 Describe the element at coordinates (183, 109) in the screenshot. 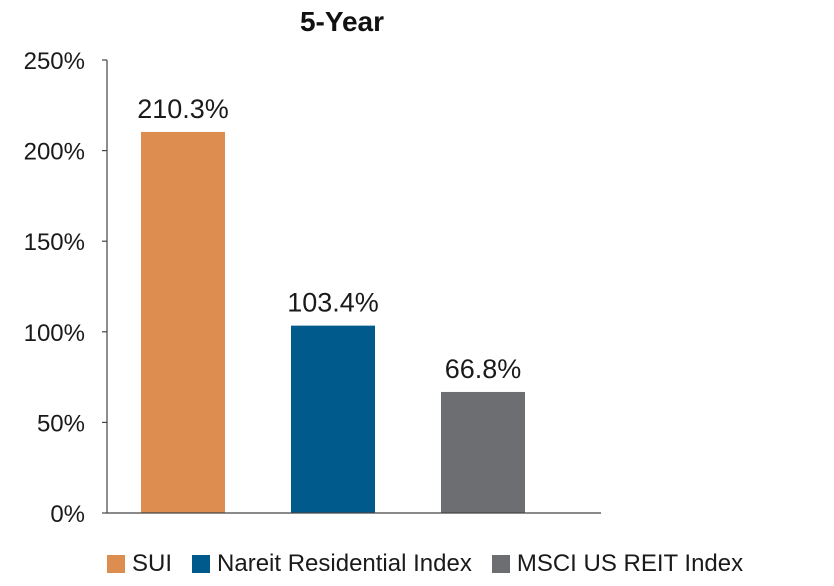

I see `bar-value-label-1: 210.3%` at that location.